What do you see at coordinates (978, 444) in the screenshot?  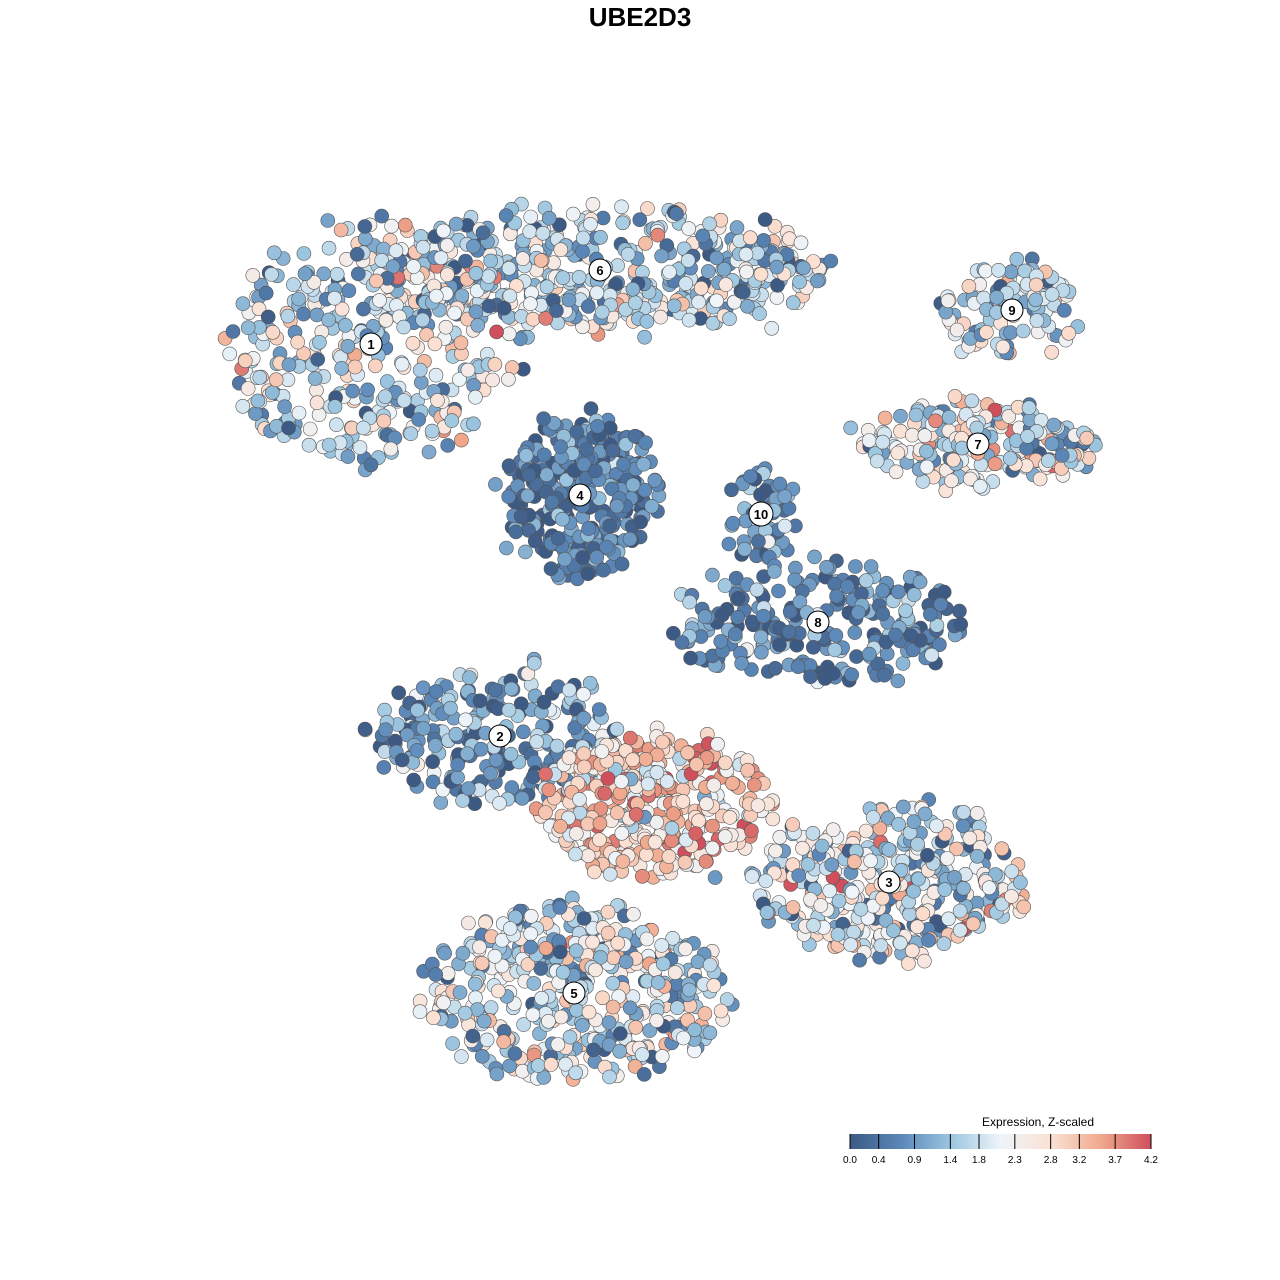 I see `cluster-label-7: 7` at bounding box center [978, 444].